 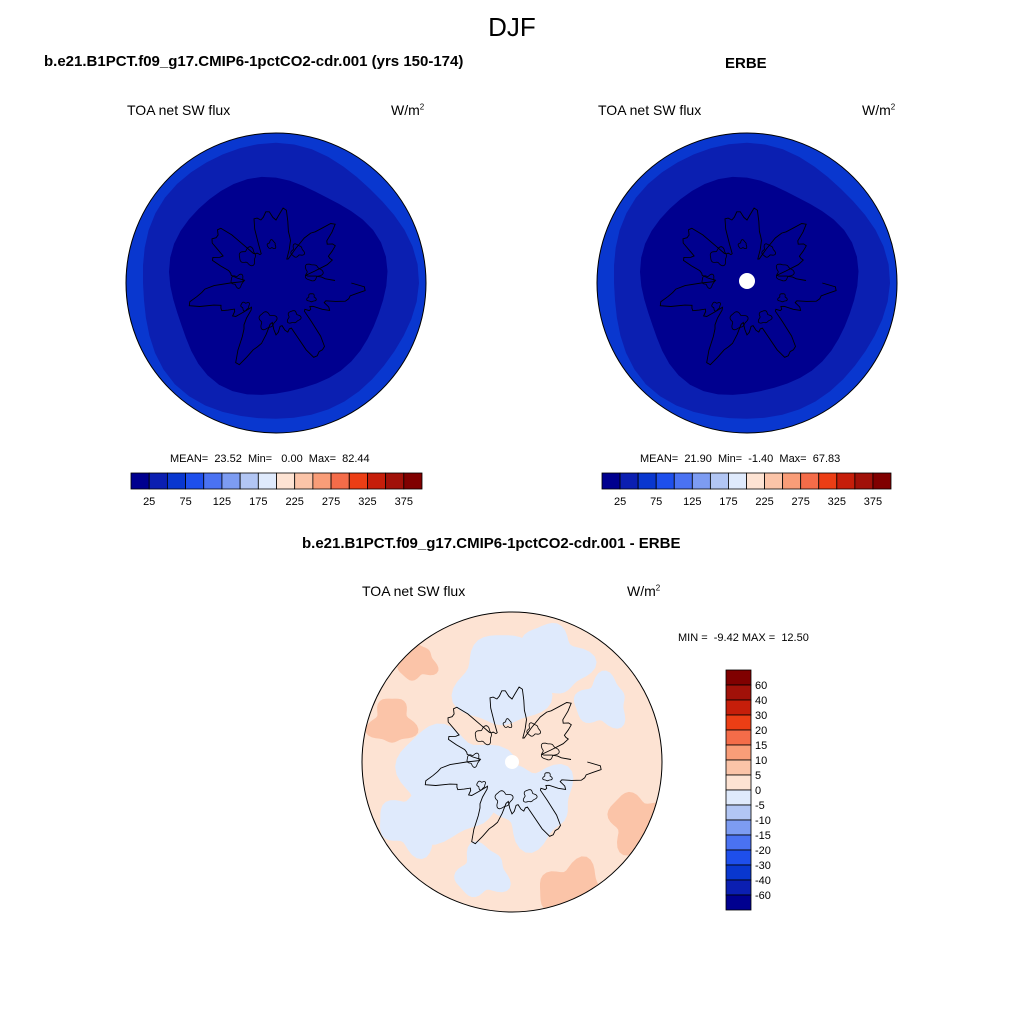 What do you see at coordinates (761, 761) in the screenshot?
I see `colorbar-tick-label: 10` at bounding box center [761, 761].